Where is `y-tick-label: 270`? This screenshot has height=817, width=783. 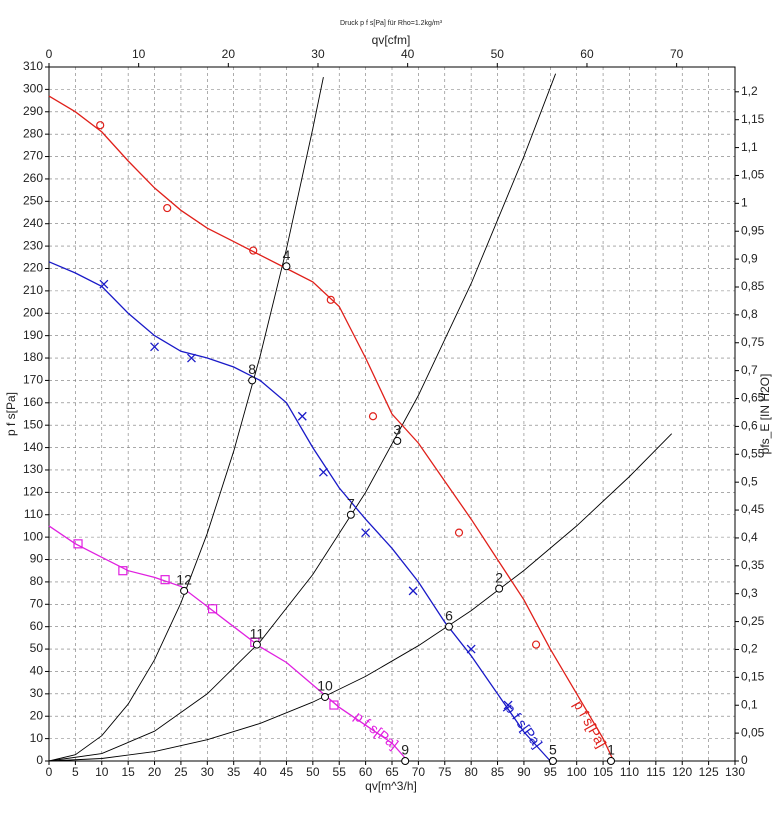 y-tick-label: 270 is located at coordinates (33, 156).